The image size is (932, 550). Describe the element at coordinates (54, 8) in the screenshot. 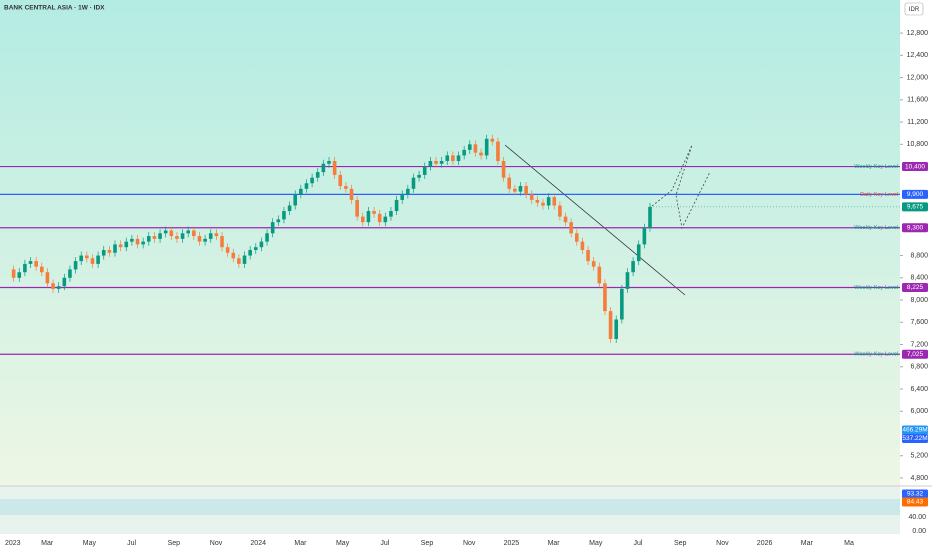

I see `chart-title: BANK CENTRAL ASIA · 1W · IDX` at that location.